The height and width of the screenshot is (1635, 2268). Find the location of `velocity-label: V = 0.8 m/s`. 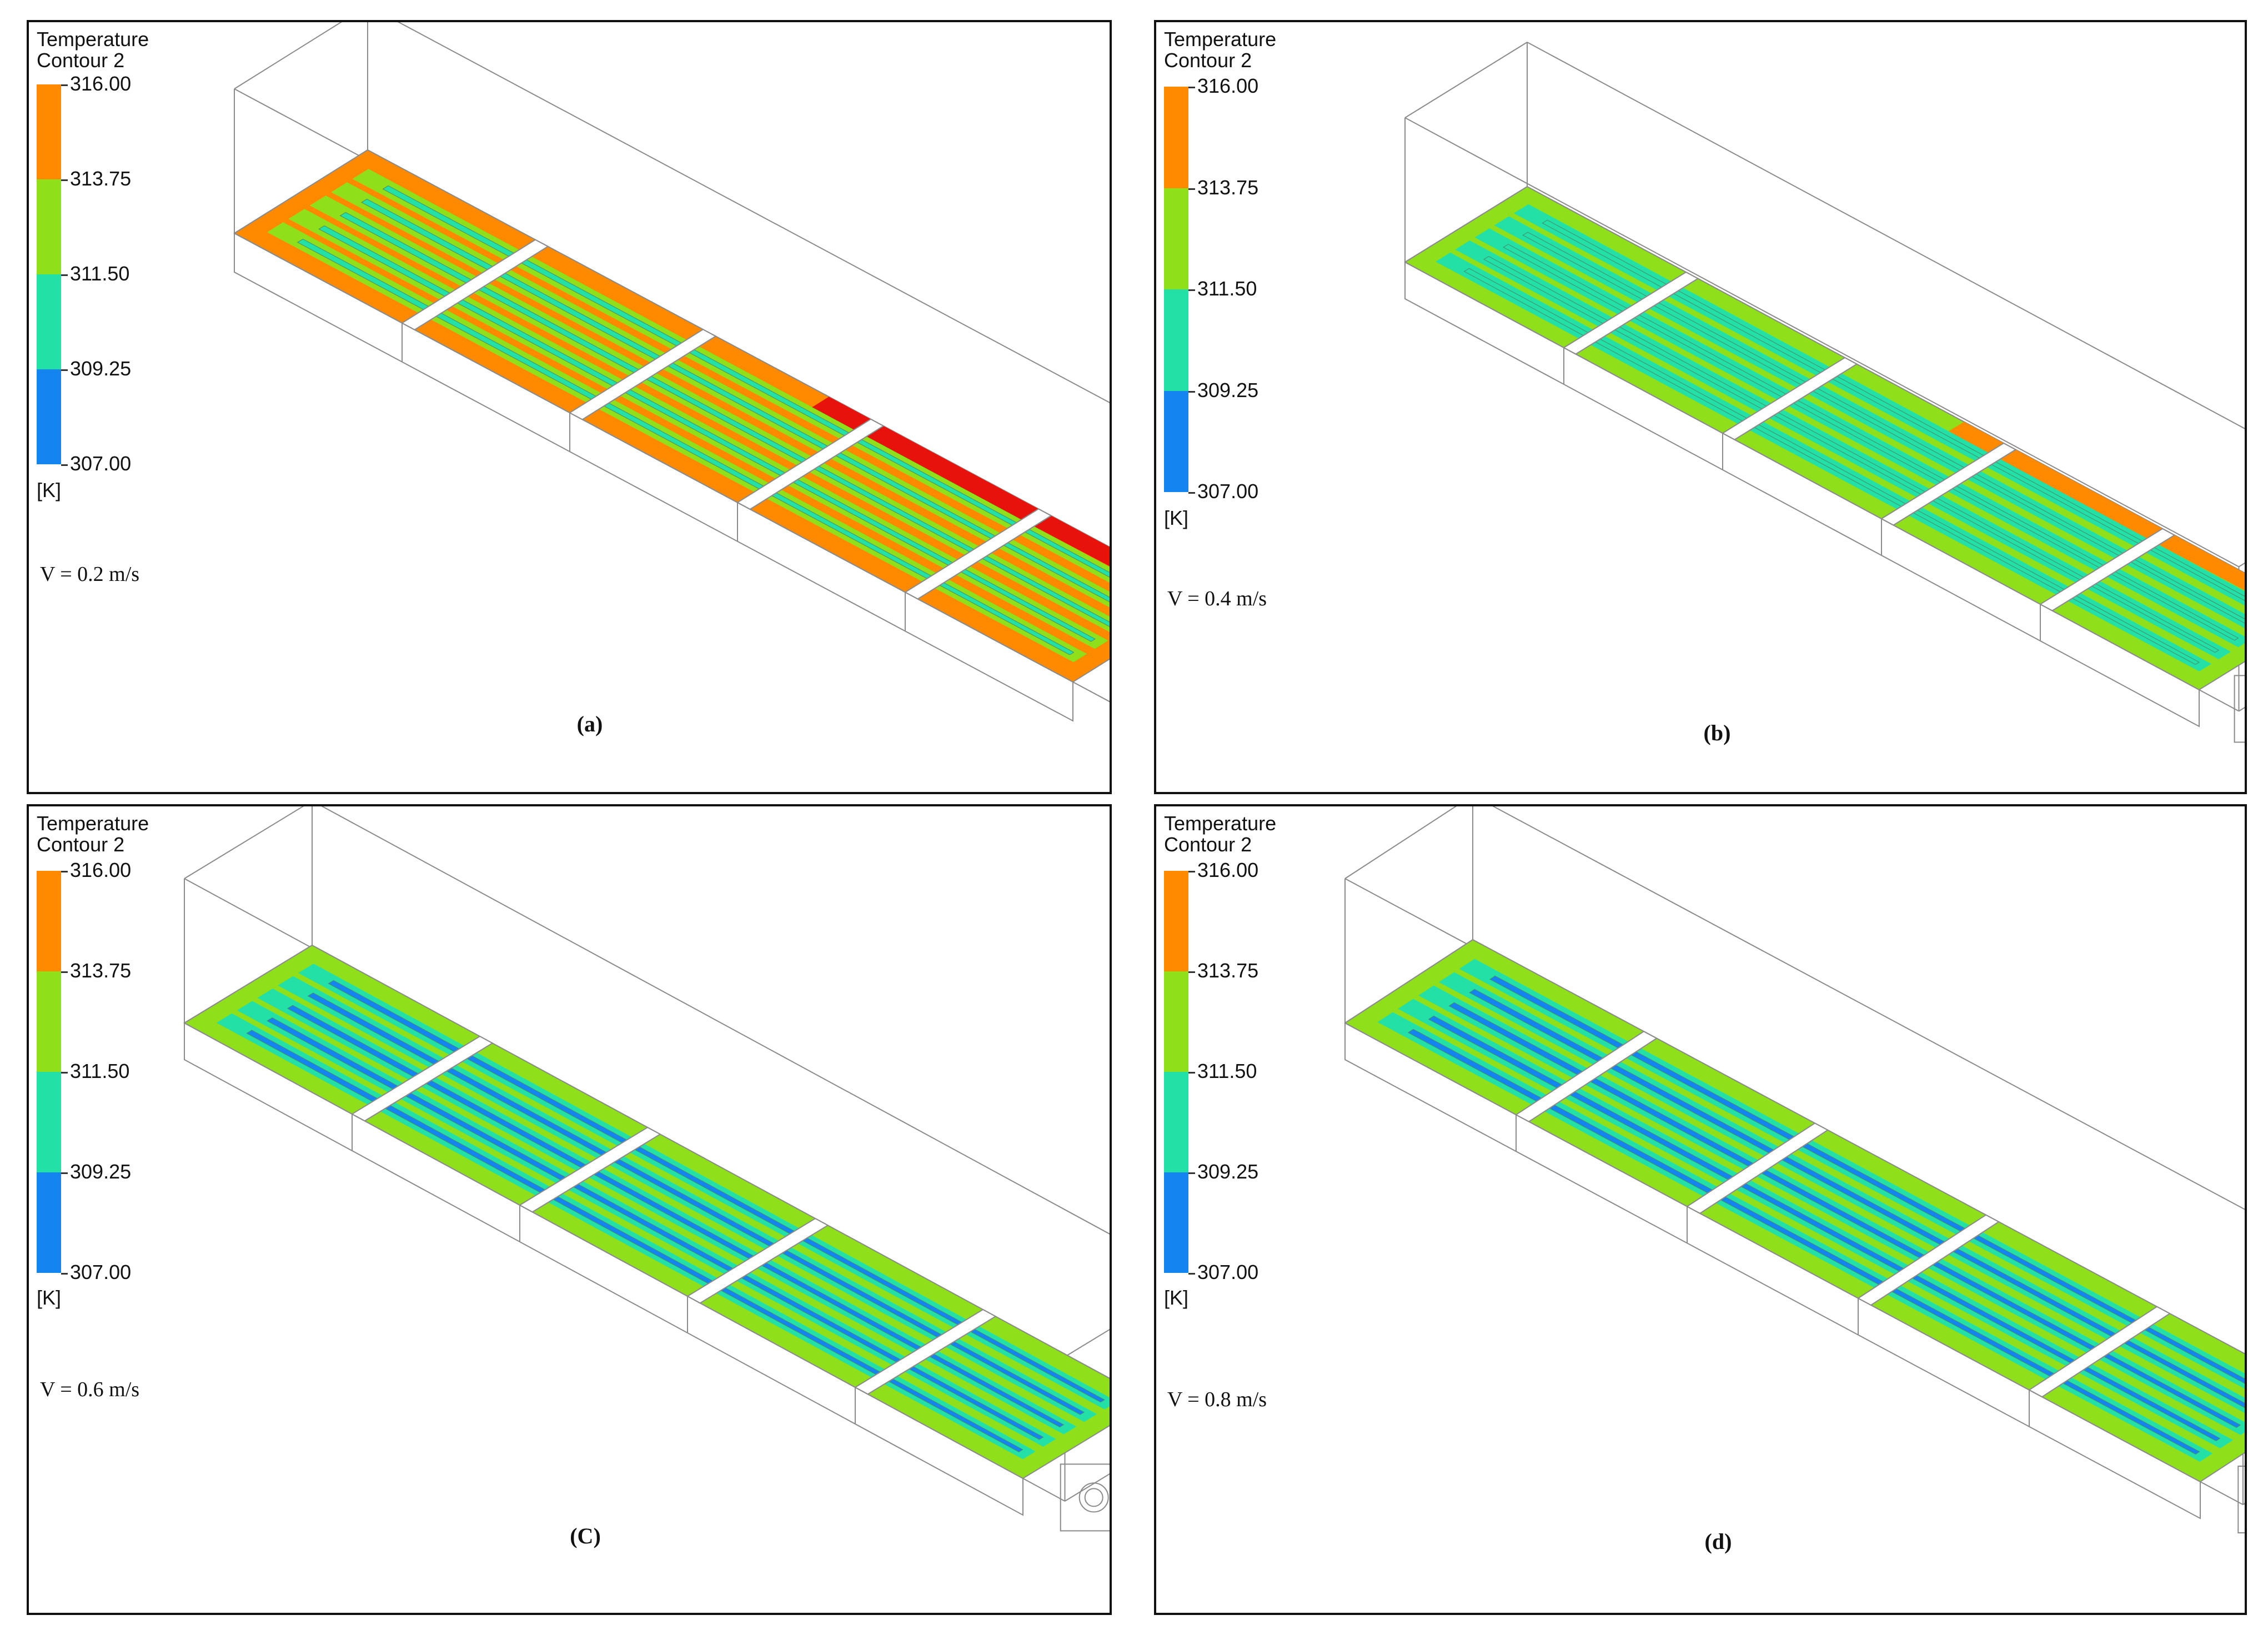

velocity-label: V = 0.8 m/s is located at coordinates (1217, 1399).